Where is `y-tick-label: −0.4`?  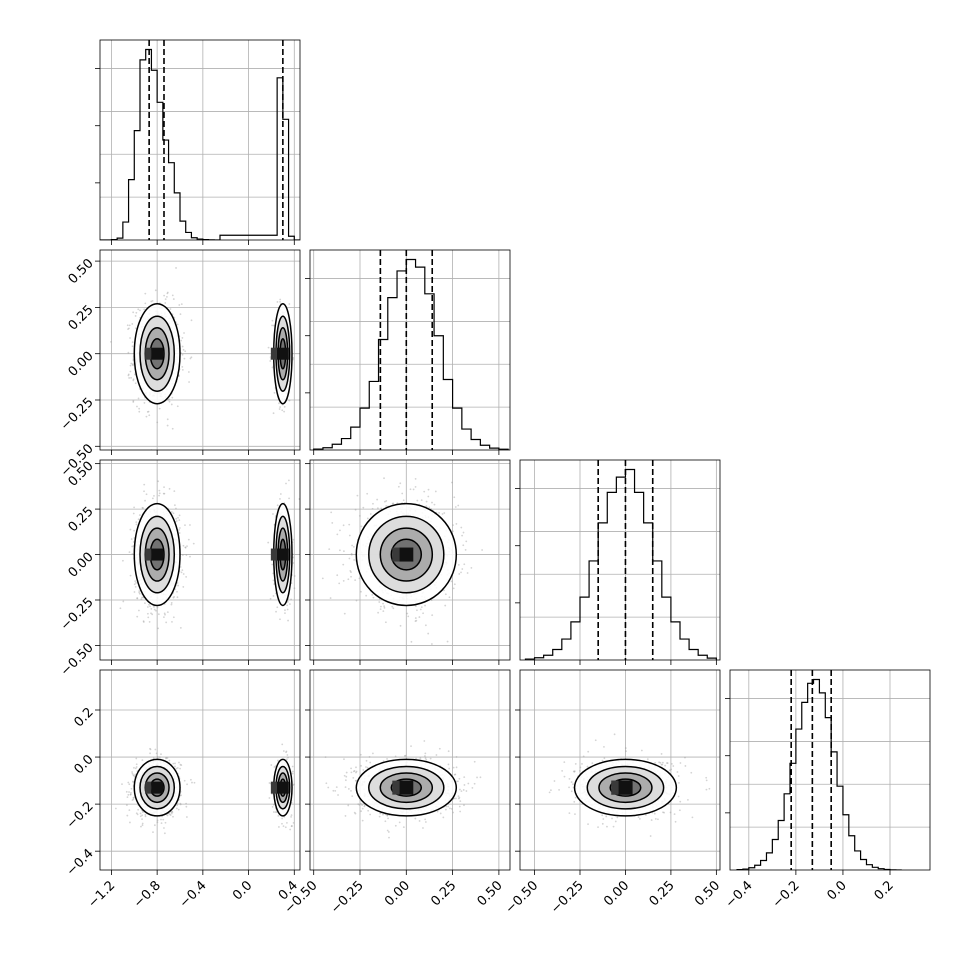 y-tick-label: −0.4 is located at coordinates (80, 862).